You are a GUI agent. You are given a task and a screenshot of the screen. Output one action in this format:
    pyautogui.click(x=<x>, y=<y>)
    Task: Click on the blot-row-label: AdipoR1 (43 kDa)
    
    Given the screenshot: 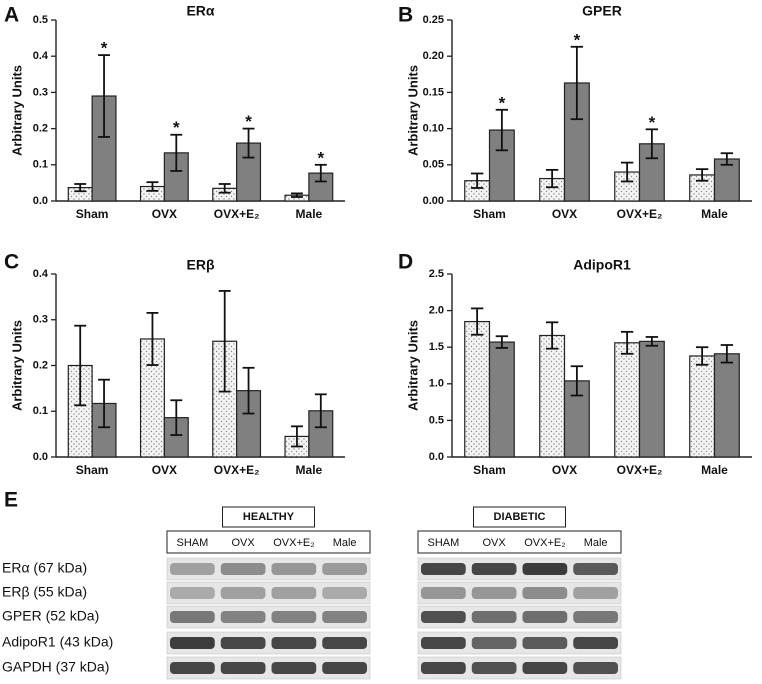 What is the action you would take?
    pyautogui.click(x=57, y=642)
    